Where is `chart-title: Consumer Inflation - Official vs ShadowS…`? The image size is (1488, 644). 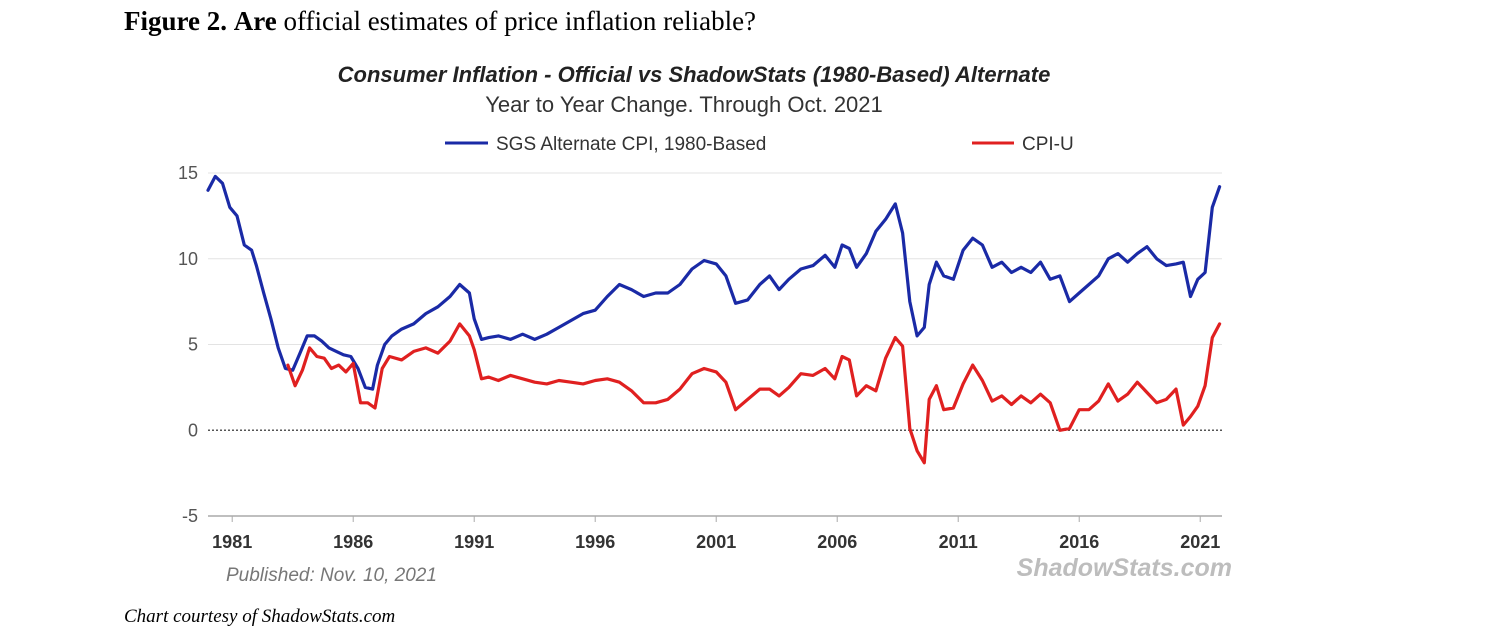 chart-title: Consumer Inflation - Official vs ShadowS… is located at coordinates (694, 74).